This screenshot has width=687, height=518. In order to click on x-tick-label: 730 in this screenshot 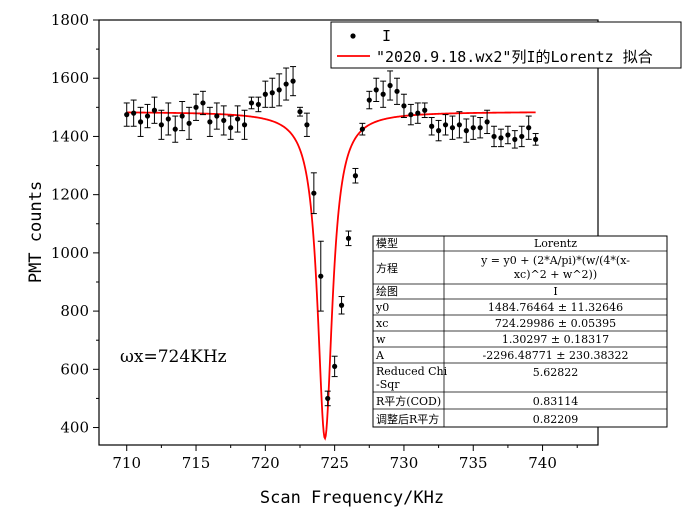, I will do `click(404, 463)`.